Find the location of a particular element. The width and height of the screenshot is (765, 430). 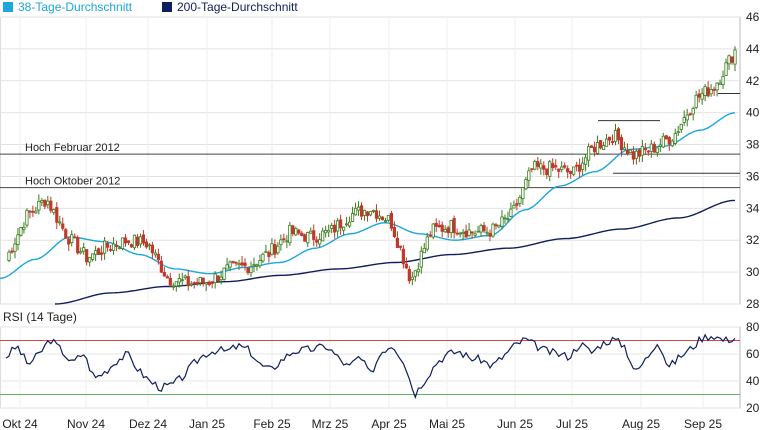

rsi-tick-label: 80 is located at coordinates (753, 327).